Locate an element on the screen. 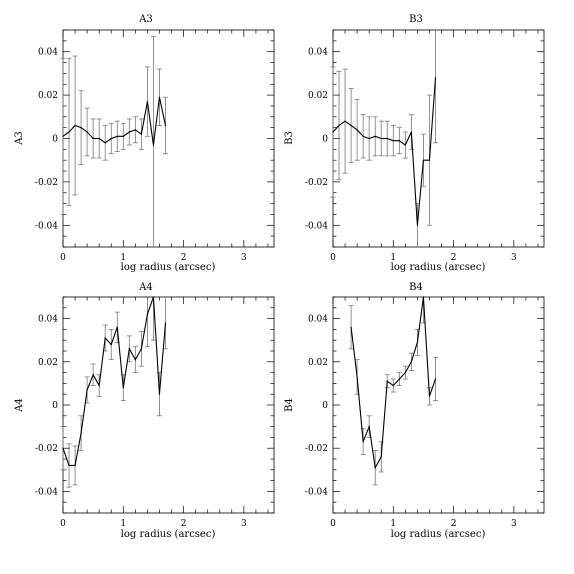  y-axis-label: A3 is located at coordinates (19, 138).